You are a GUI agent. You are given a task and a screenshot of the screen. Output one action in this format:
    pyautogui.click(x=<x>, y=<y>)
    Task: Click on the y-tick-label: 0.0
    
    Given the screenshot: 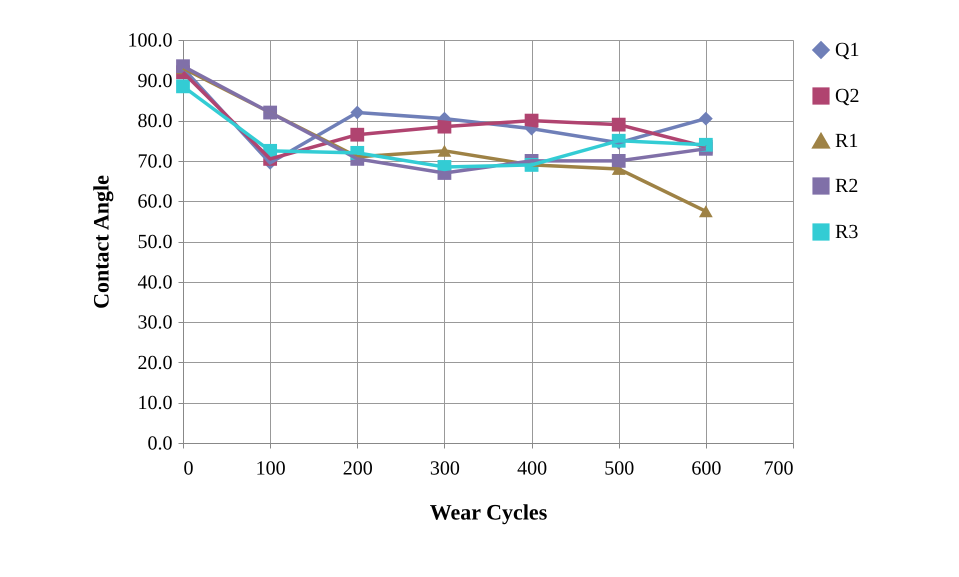 What is the action you would take?
    pyautogui.click(x=160, y=443)
    